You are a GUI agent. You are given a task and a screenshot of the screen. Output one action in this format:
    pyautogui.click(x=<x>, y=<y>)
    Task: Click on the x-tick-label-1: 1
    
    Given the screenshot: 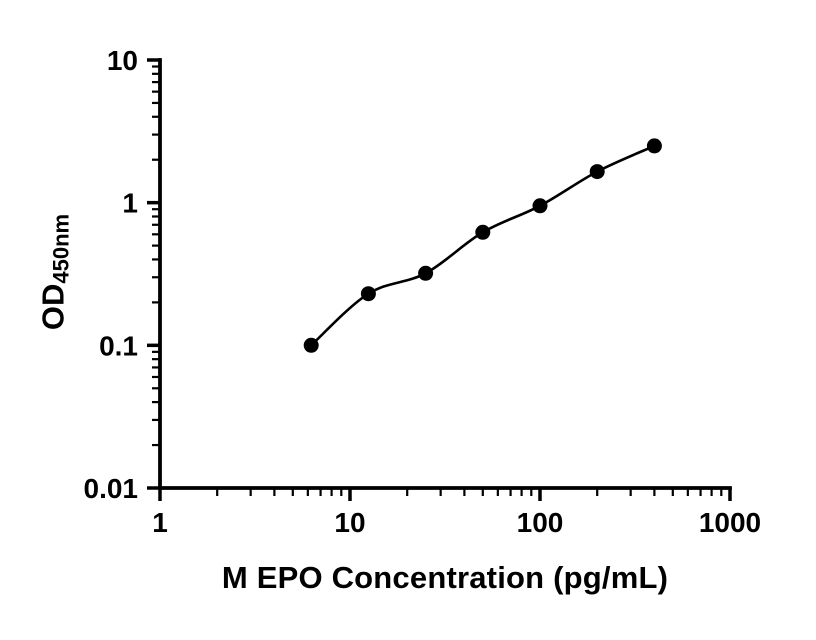 What is the action you would take?
    pyautogui.click(x=160, y=522)
    